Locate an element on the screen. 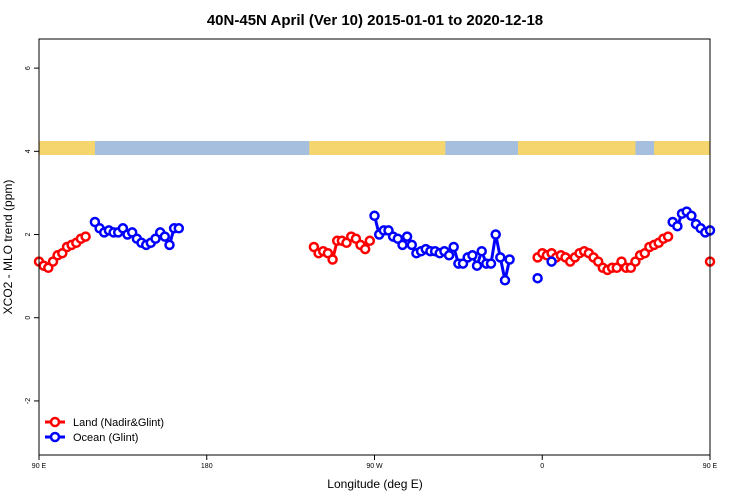 This screenshot has width=750, height=500. y-tick-label: 2 is located at coordinates (28, 234).